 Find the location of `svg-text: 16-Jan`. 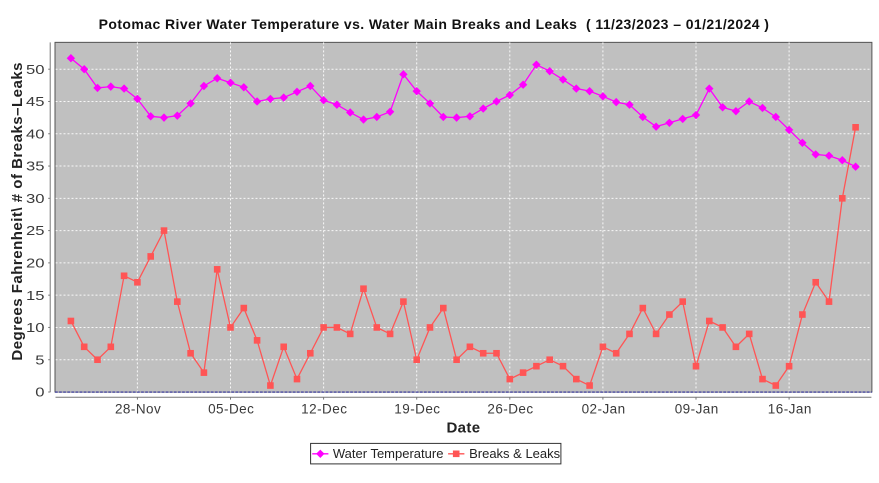

svg-text: 16-Jan is located at coordinates (790, 409).